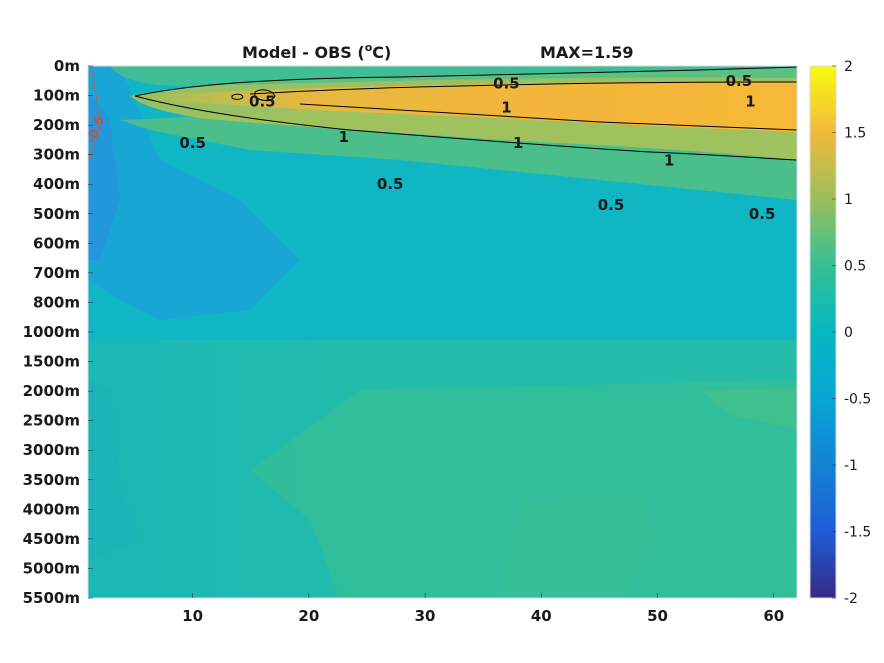 Image resolution: width=884 pixels, height=663 pixels. What do you see at coordinates (194, 193) in the screenshot?
I see `western-cold-region` at bounding box center [194, 193].